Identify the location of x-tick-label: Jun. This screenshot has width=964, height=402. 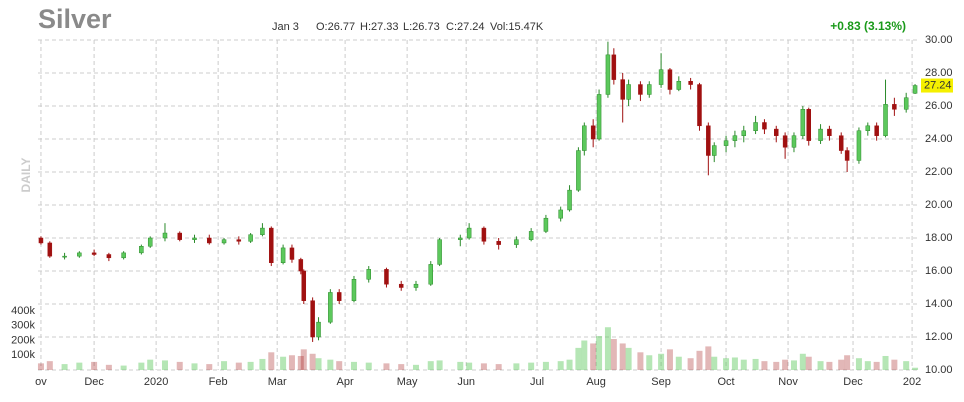
(466, 382).